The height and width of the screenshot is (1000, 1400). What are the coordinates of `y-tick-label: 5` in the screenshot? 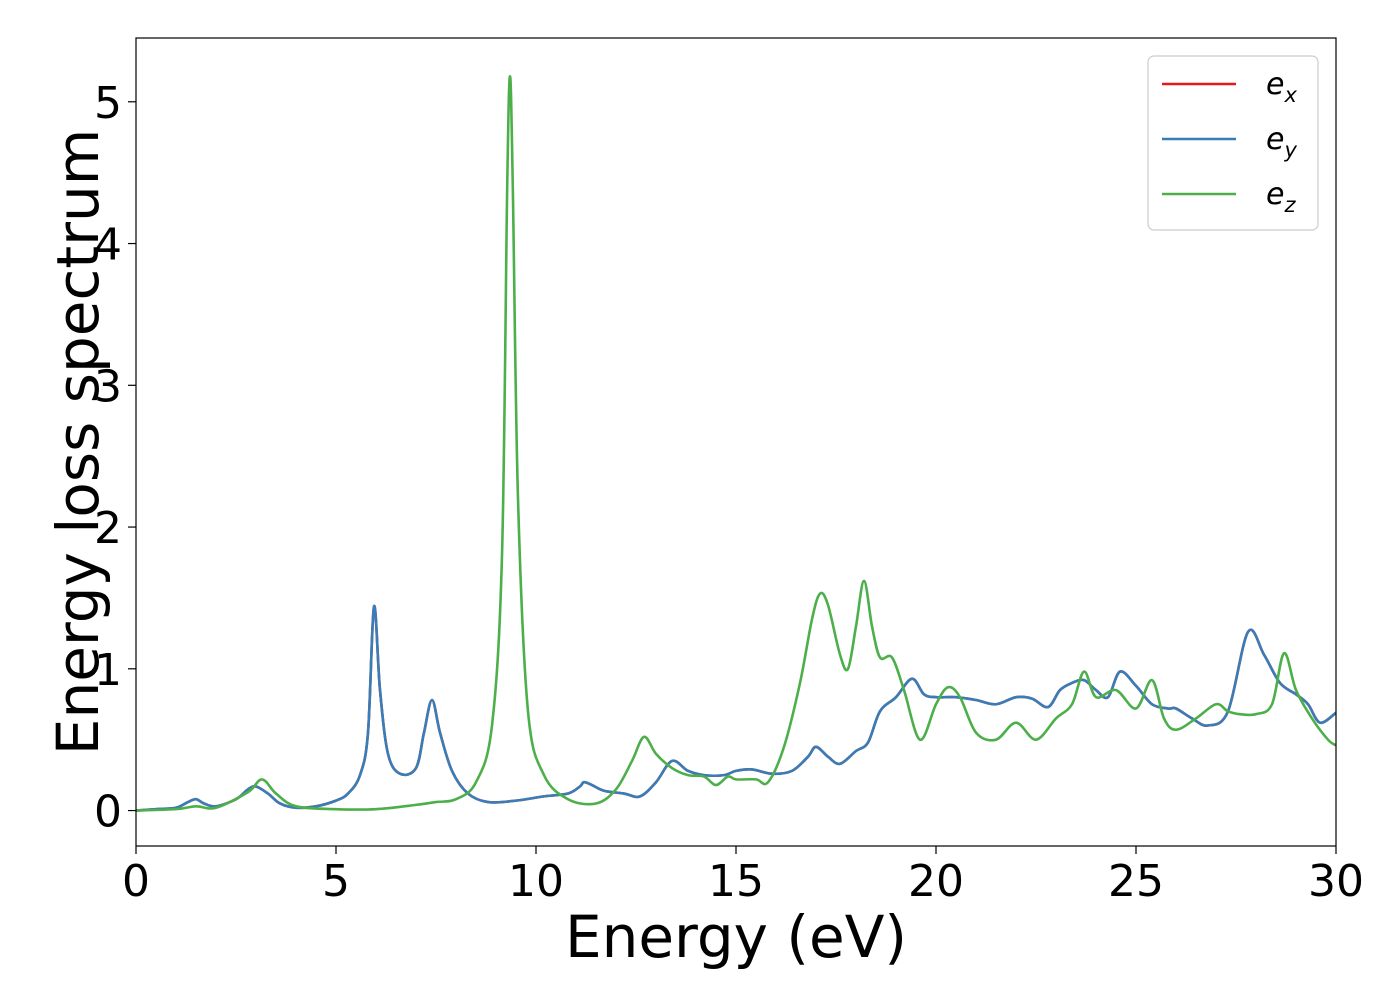 It's located at (108, 103).